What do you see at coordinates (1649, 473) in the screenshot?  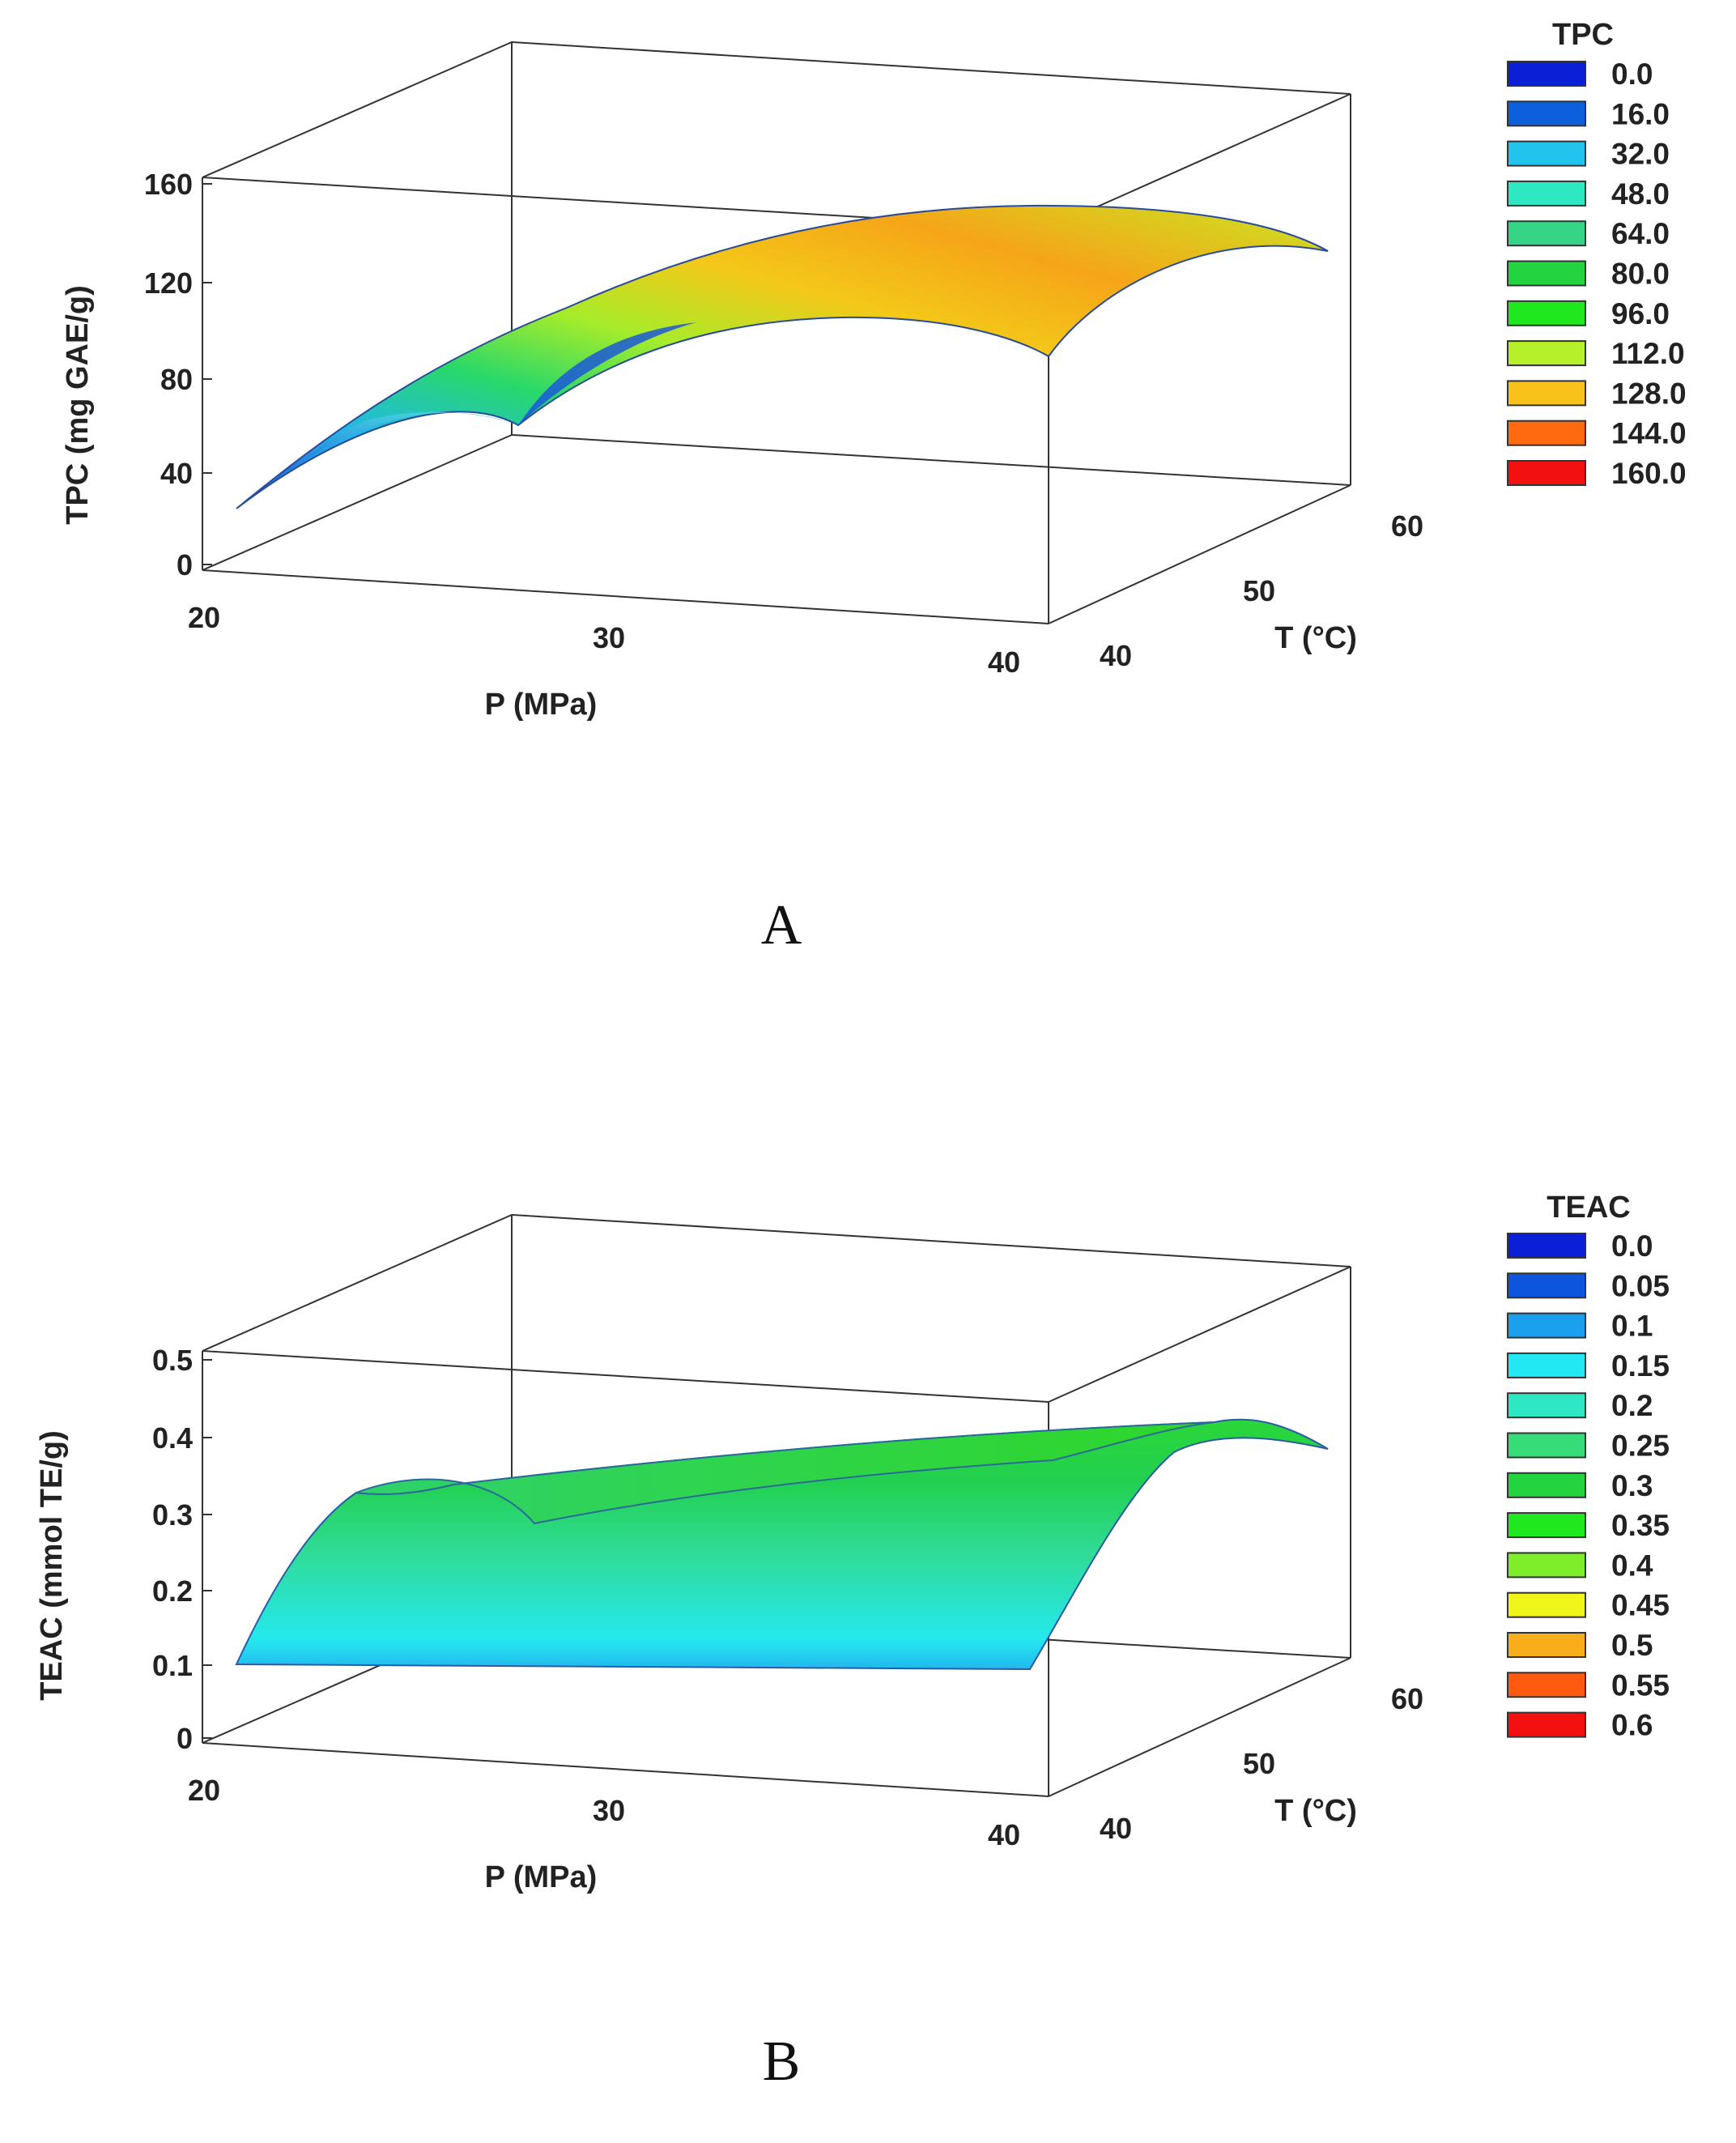 I see `legend-label-a: 160.0` at bounding box center [1649, 473].